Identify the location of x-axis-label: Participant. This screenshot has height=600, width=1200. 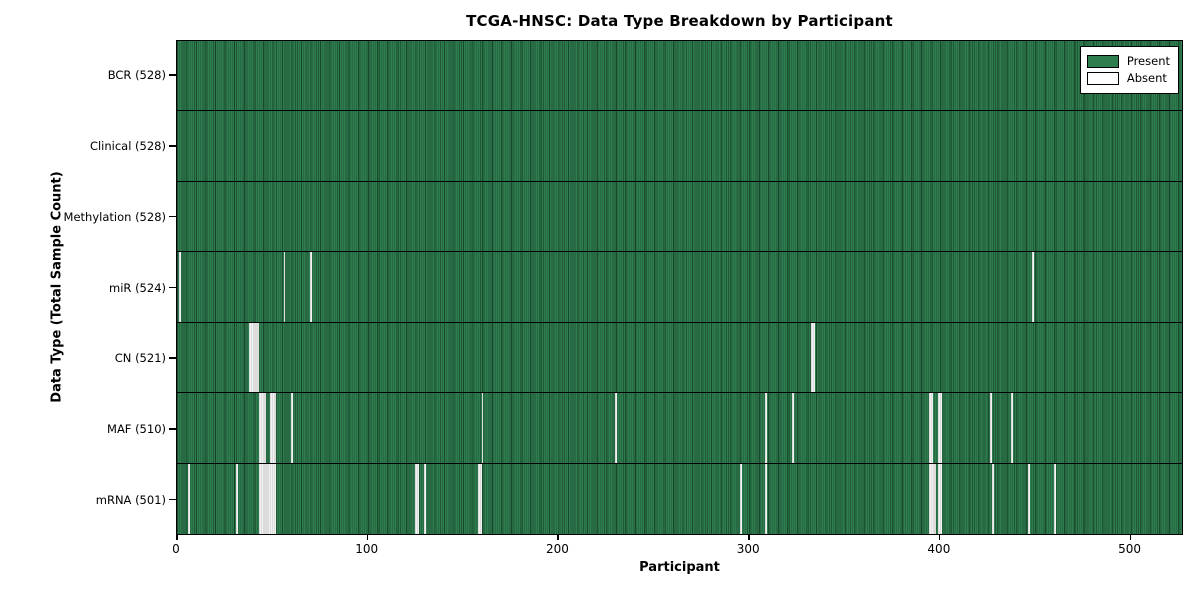
(679, 567).